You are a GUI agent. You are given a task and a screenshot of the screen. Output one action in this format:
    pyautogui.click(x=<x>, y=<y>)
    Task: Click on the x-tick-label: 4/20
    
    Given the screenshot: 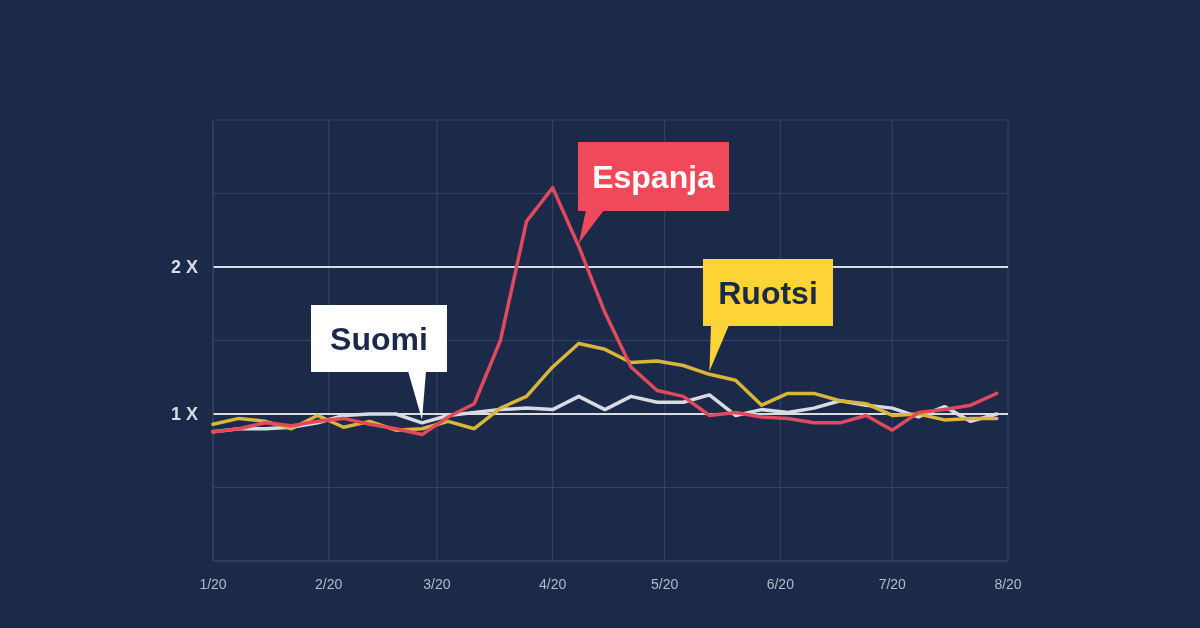 What is the action you would take?
    pyautogui.click(x=553, y=583)
    